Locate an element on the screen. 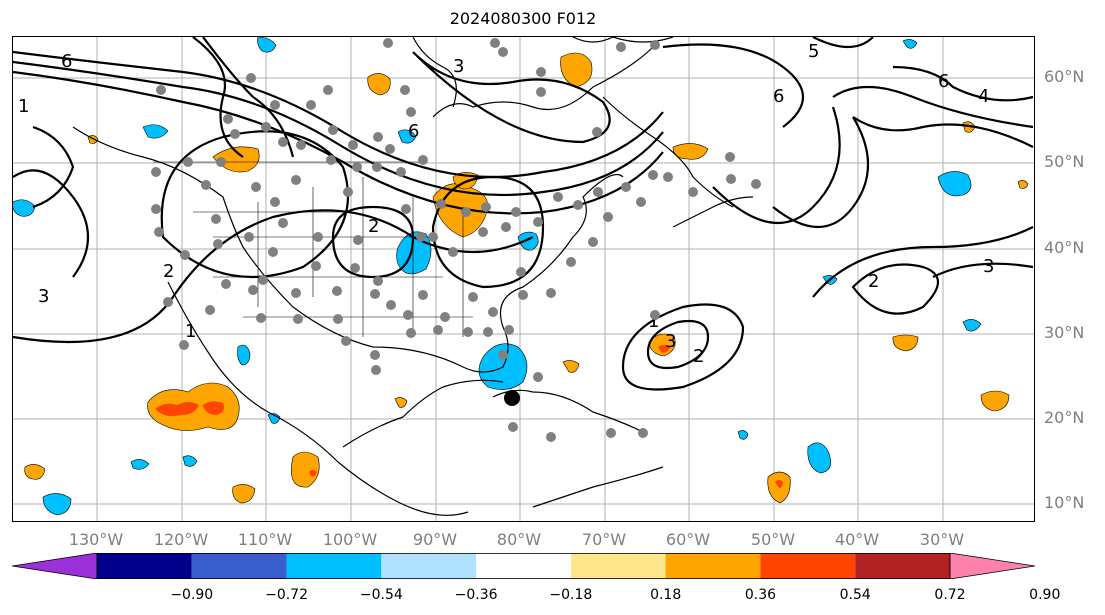 Image resolution: width=1105 pixels, height=615 pixels. colorbar-extend-high is located at coordinates (992, 566).